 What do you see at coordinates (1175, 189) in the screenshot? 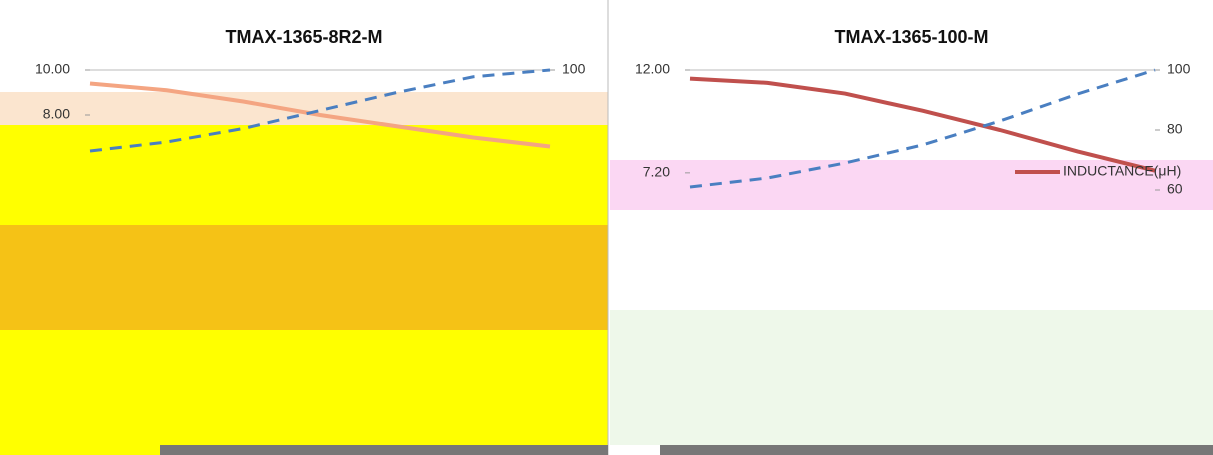
I see `y2-tick-label: 60` at bounding box center [1175, 189].